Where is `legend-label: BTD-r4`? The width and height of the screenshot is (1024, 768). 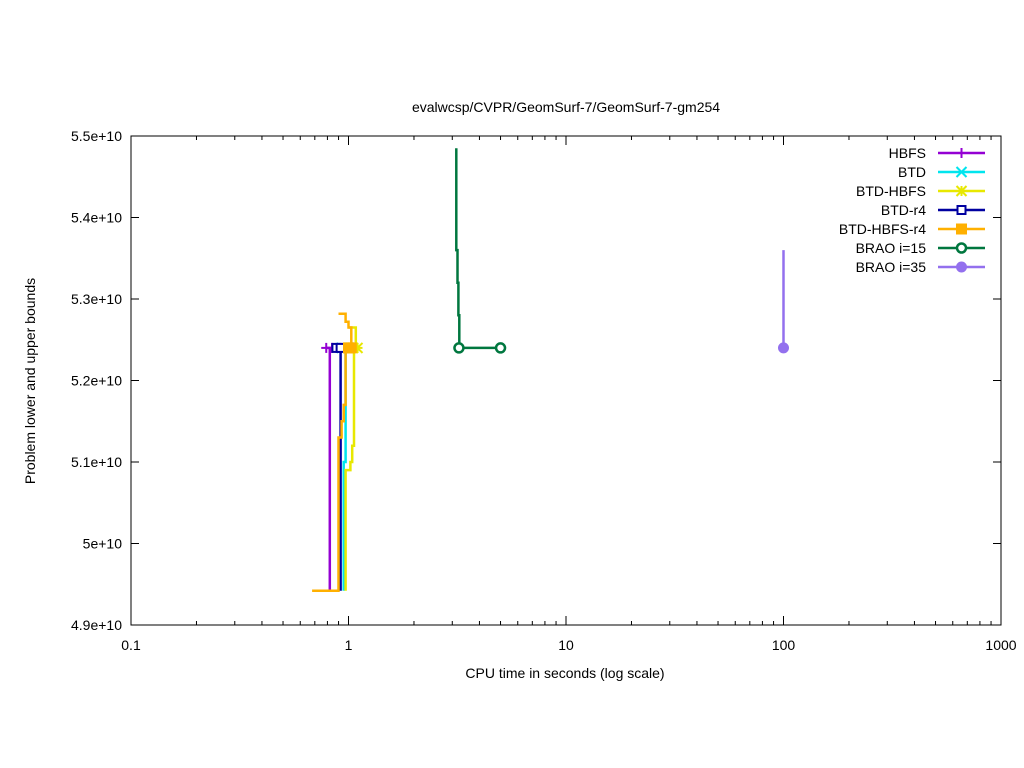 legend-label: BTD-r4 is located at coordinates (903, 210).